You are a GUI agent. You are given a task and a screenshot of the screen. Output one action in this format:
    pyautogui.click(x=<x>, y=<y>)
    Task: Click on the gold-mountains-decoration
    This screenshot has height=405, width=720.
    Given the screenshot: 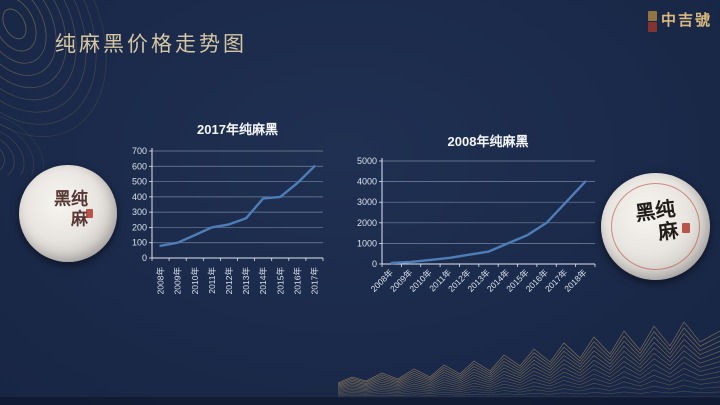 What is the action you would take?
    pyautogui.click(x=529, y=359)
    